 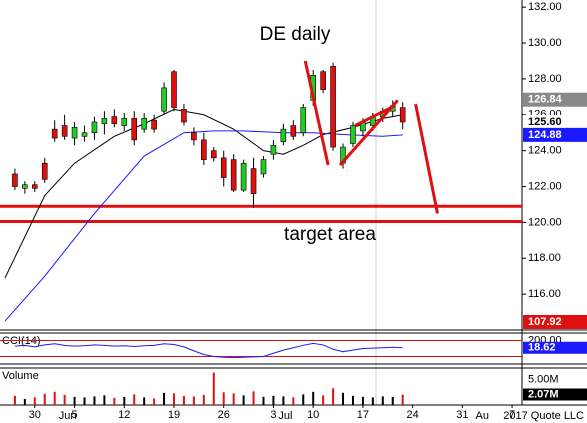 I want to click on volume-title: Volume, so click(x=20, y=376).